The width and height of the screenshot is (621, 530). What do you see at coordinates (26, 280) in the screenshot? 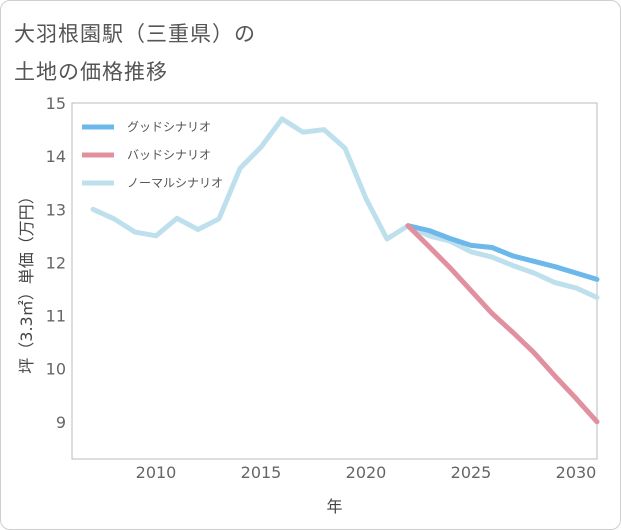
I see `y-axis-label: 坪（3.3㎡）単価（万円）` at bounding box center [26, 280].